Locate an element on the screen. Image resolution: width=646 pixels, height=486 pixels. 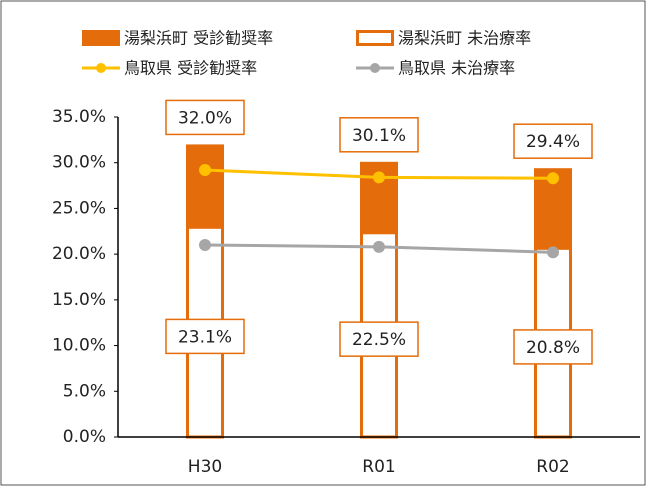
x-tick-label: R01 is located at coordinates (378, 467).